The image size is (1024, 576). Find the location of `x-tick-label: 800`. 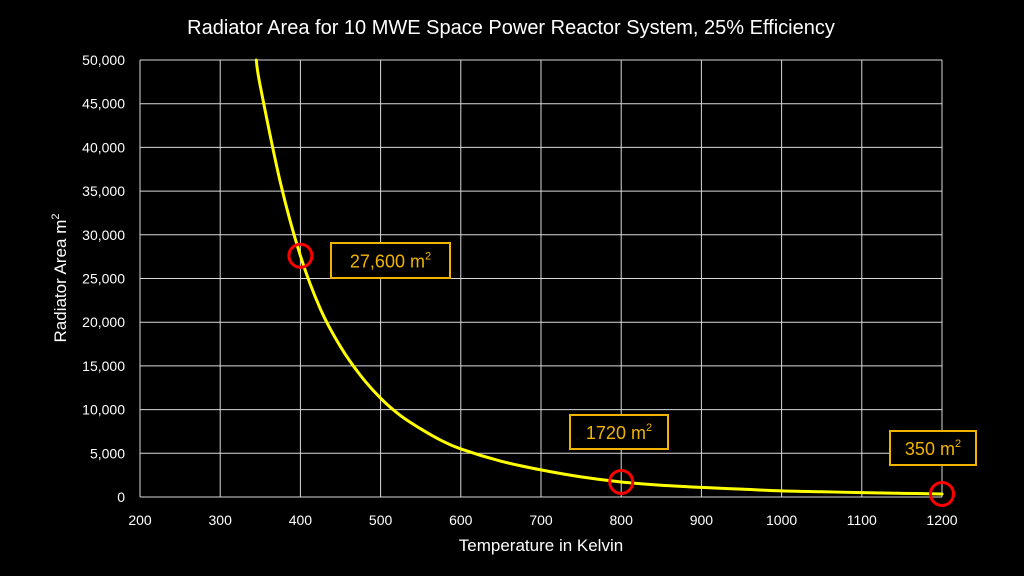

x-tick-label: 800 is located at coordinates (622, 520).